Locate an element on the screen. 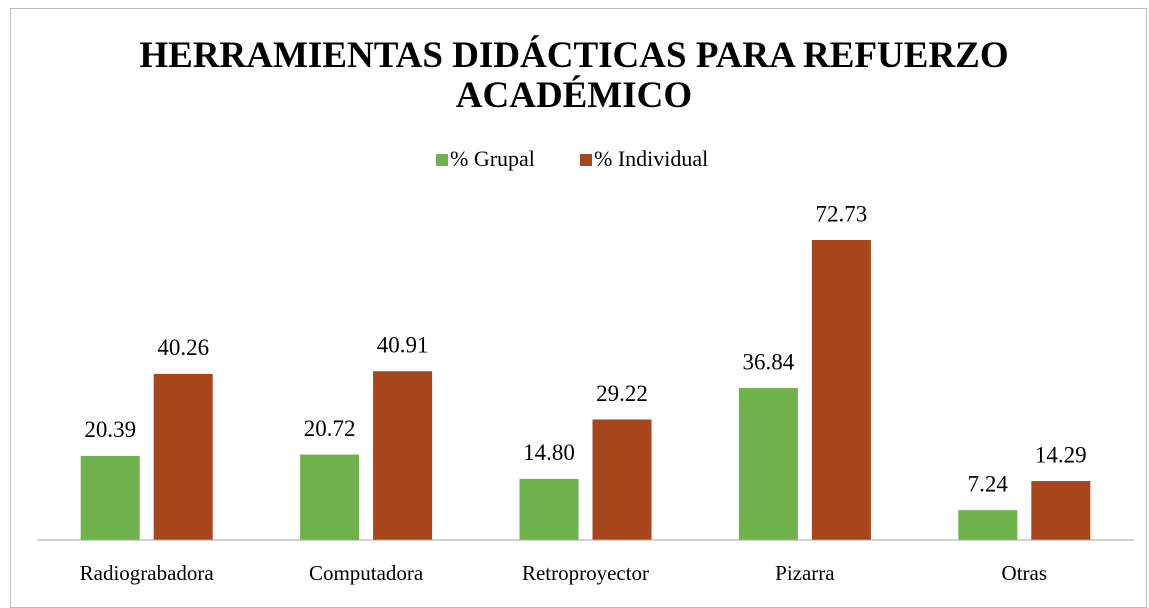 The height and width of the screenshot is (608, 1149). value-label: 20.72 is located at coordinates (330, 428).